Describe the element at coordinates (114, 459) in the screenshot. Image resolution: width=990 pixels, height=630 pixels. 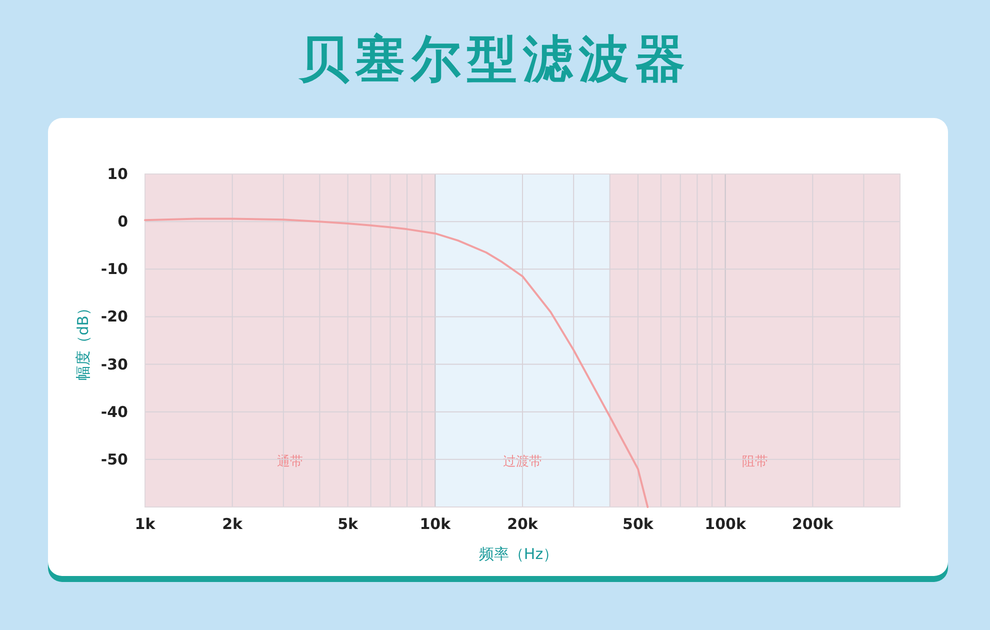
I see `y-tick-label: -50` at that location.